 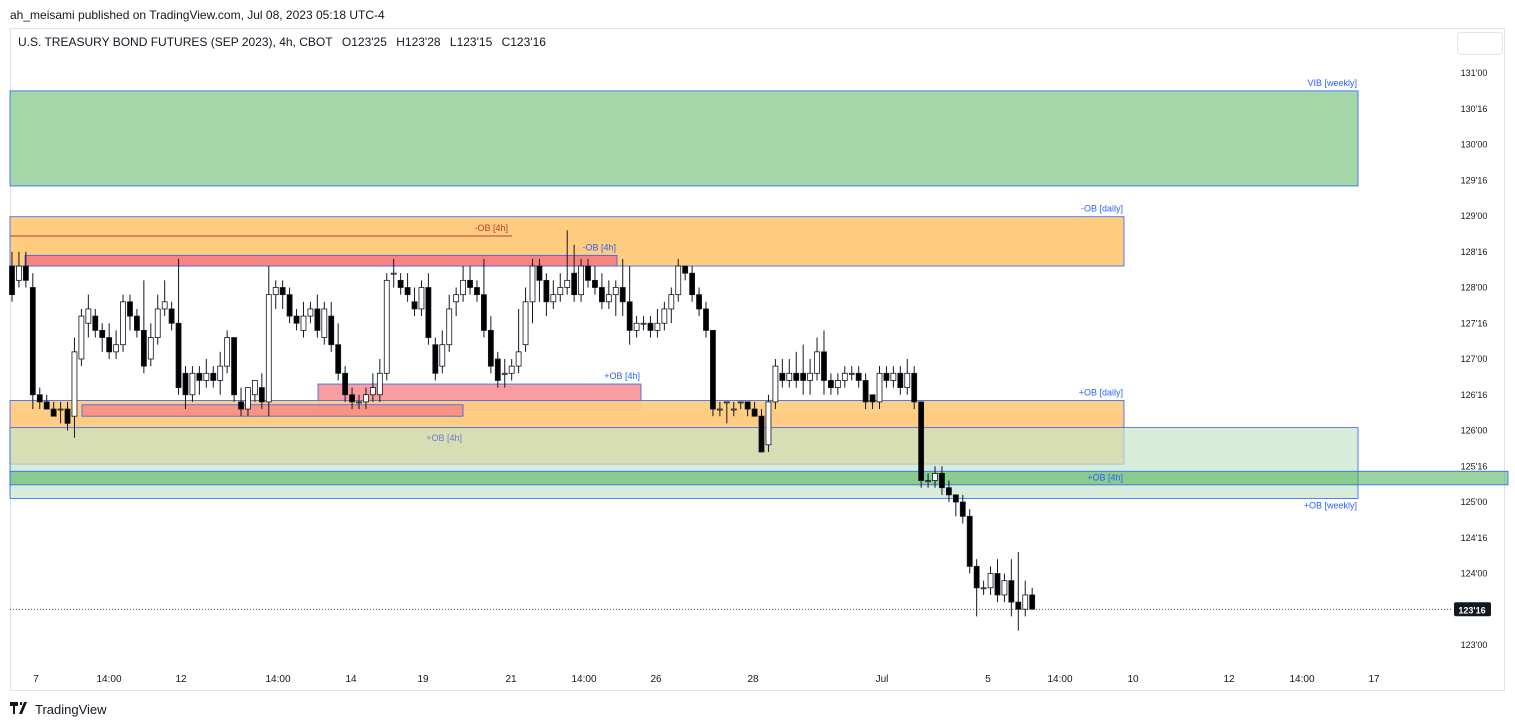 What do you see at coordinates (1102, 209) in the screenshot?
I see `zone-label: -OB [daily]` at bounding box center [1102, 209].